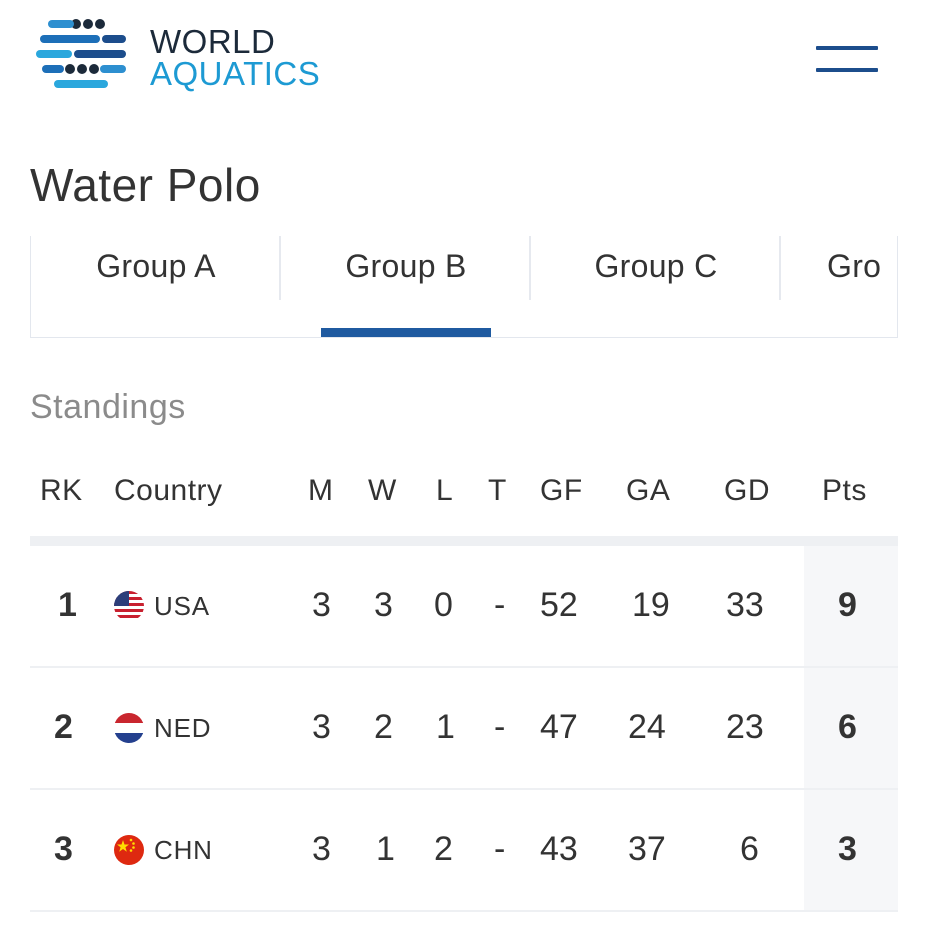  Describe the element at coordinates (745, 605) in the screenshot. I see `goal-difference-cell: 33` at that location.